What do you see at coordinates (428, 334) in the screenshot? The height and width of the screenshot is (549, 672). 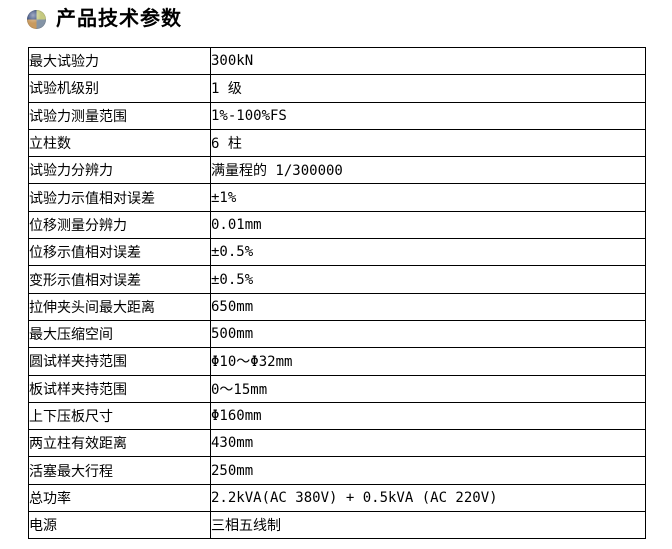 I see `param-value: 500mm` at bounding box center [428, 334].